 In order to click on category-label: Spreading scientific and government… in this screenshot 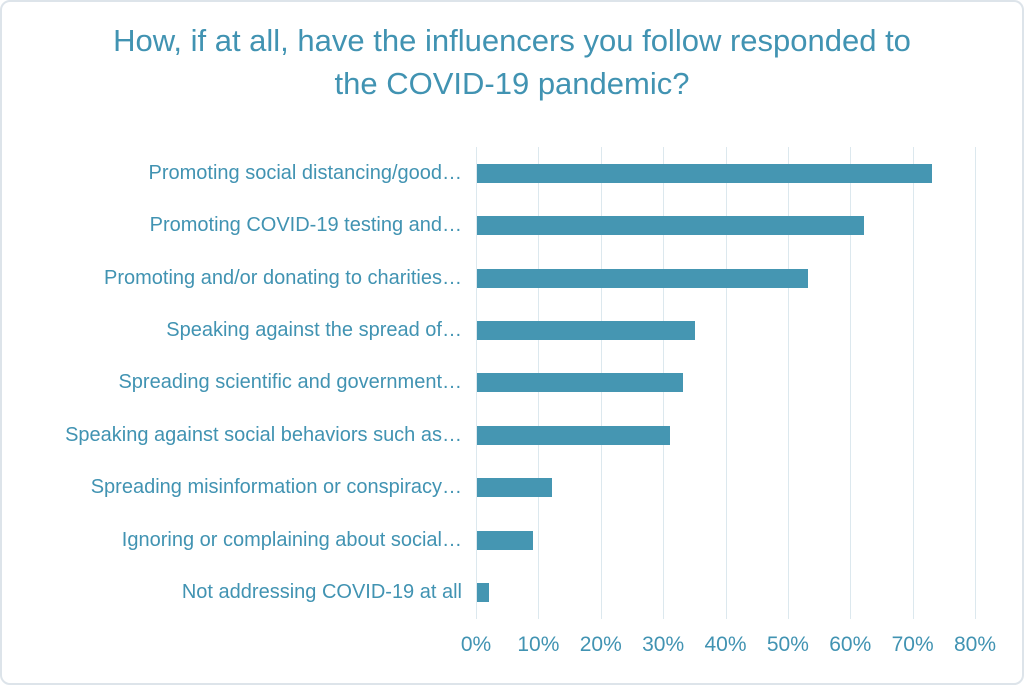, I will do `click(290, 382)`.